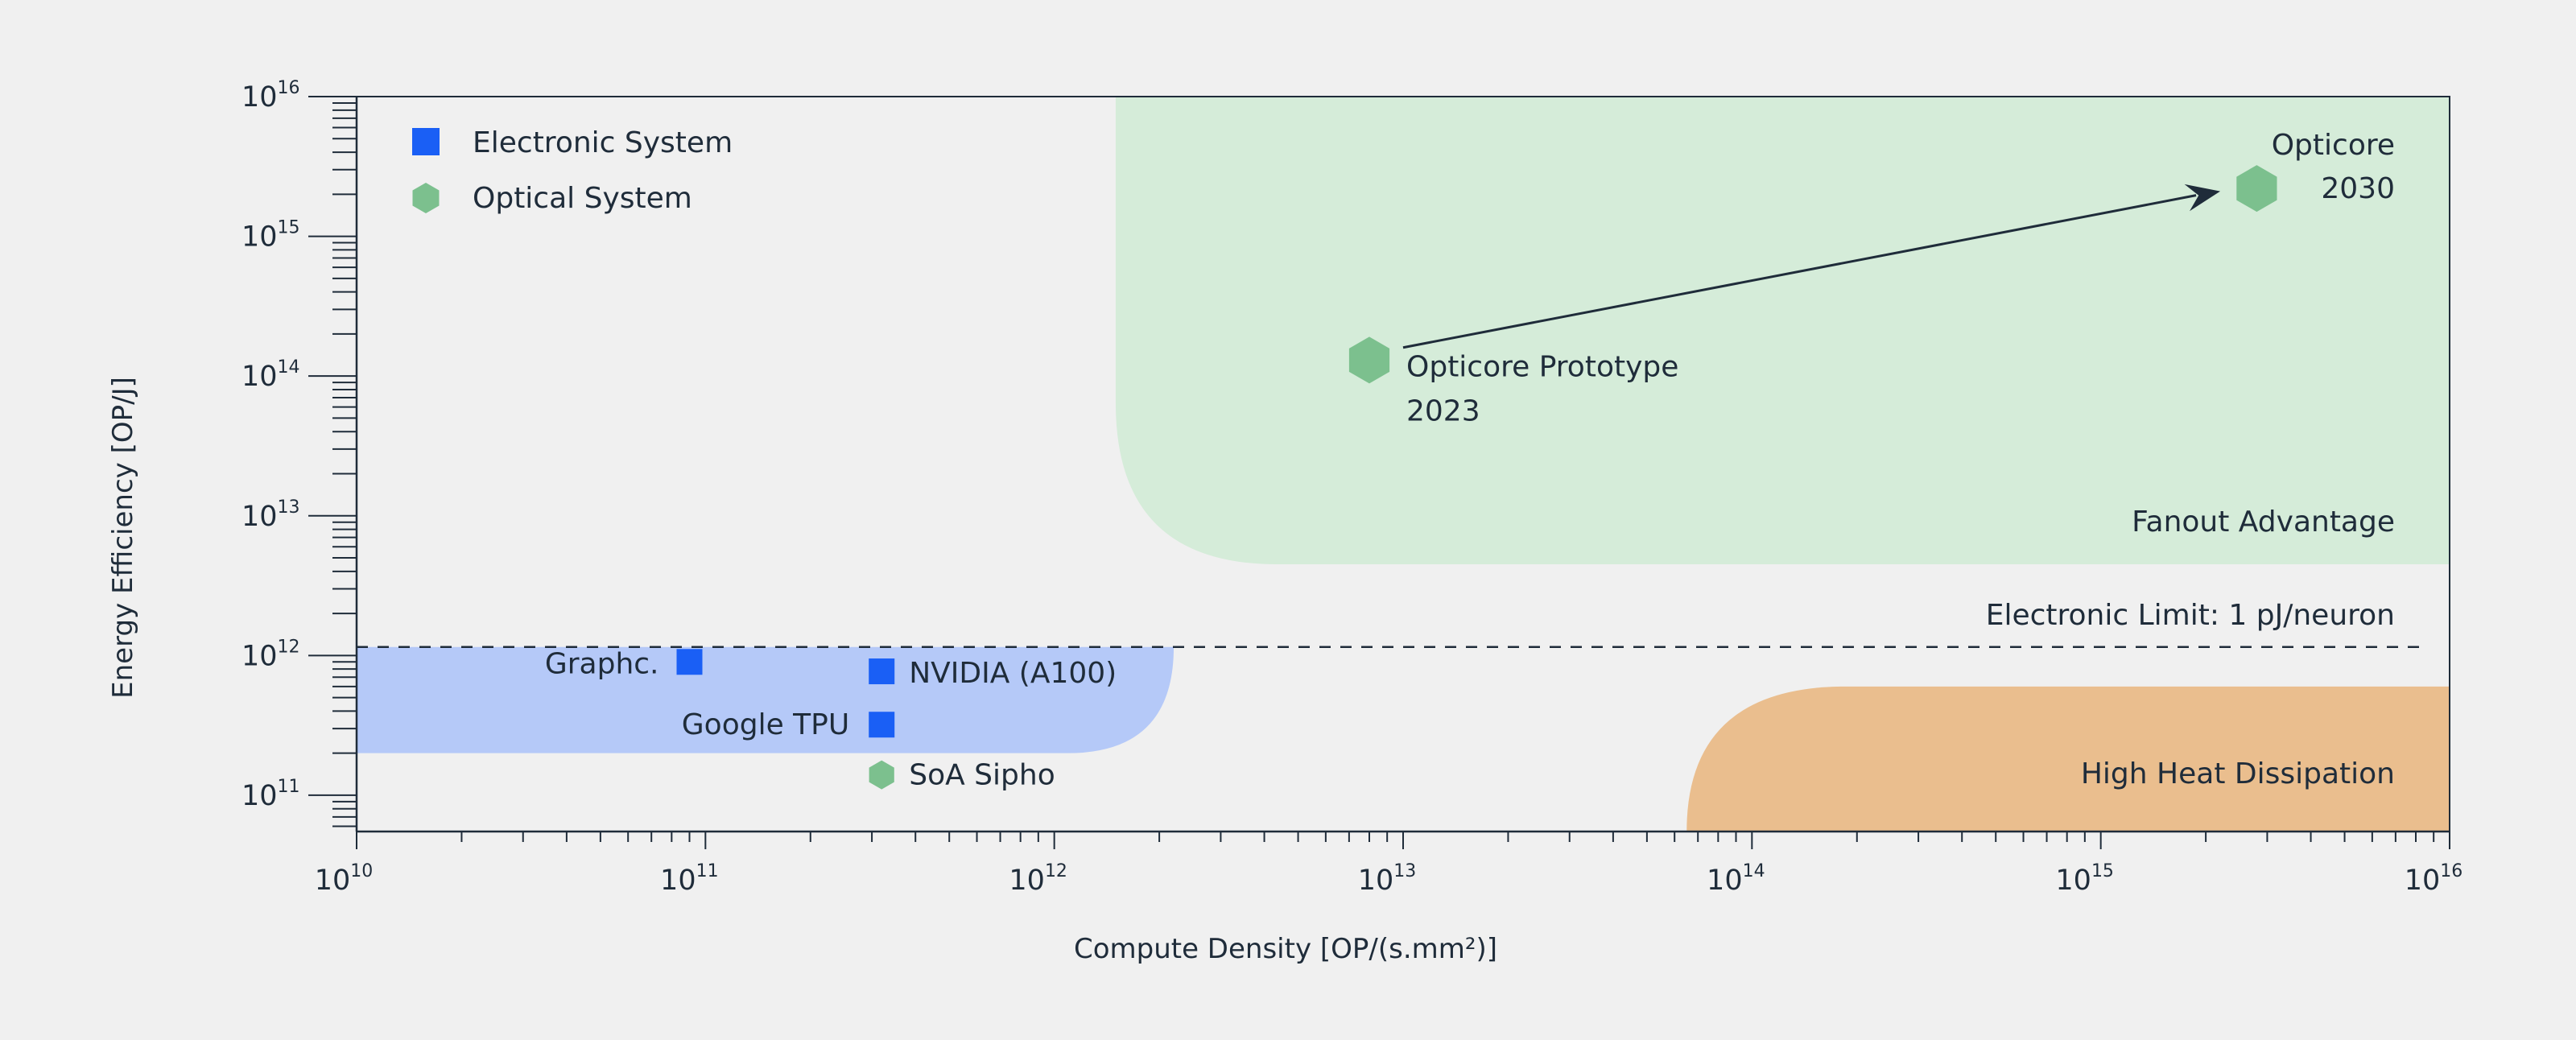 This screenshot has width=2576, height=1040. What do you see at coordinates (1038, 879) in the screenshot?
I see `x-tick-label: 1012` at bounding box center [1038, 879].